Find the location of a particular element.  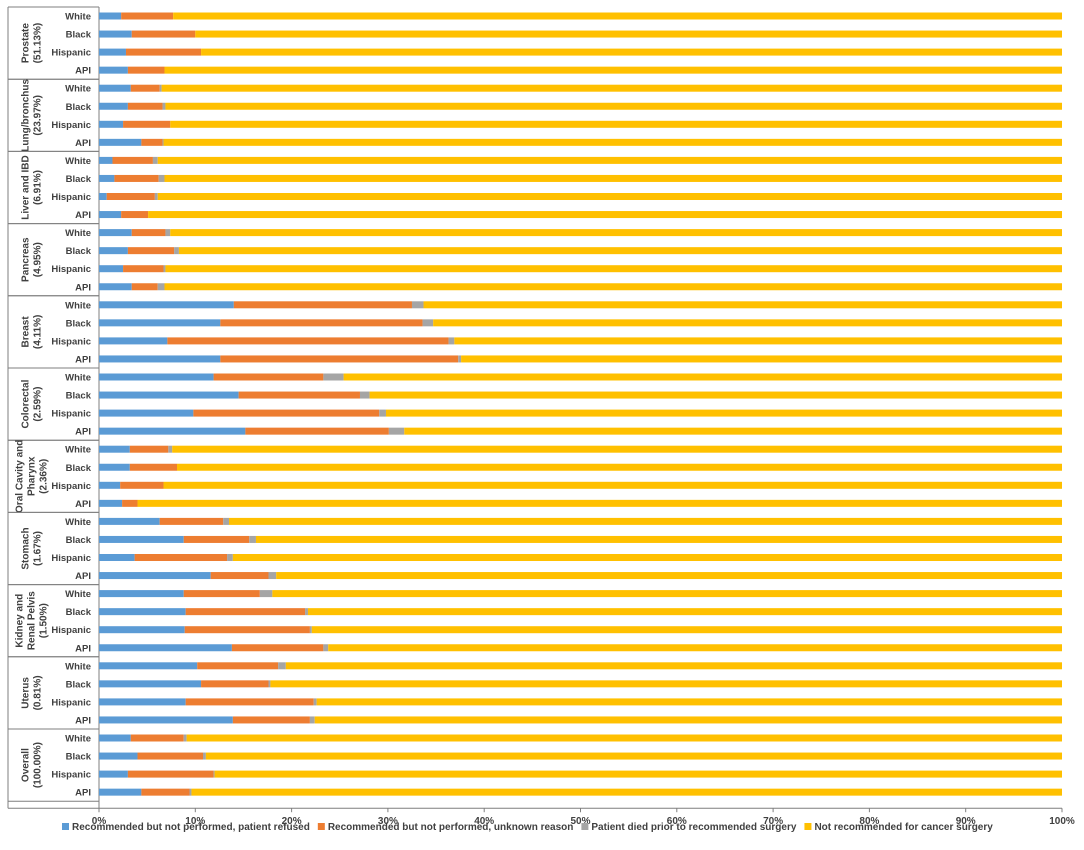

legend-label: Not recommended for cancer surgery is located at coordinates (903, 827).